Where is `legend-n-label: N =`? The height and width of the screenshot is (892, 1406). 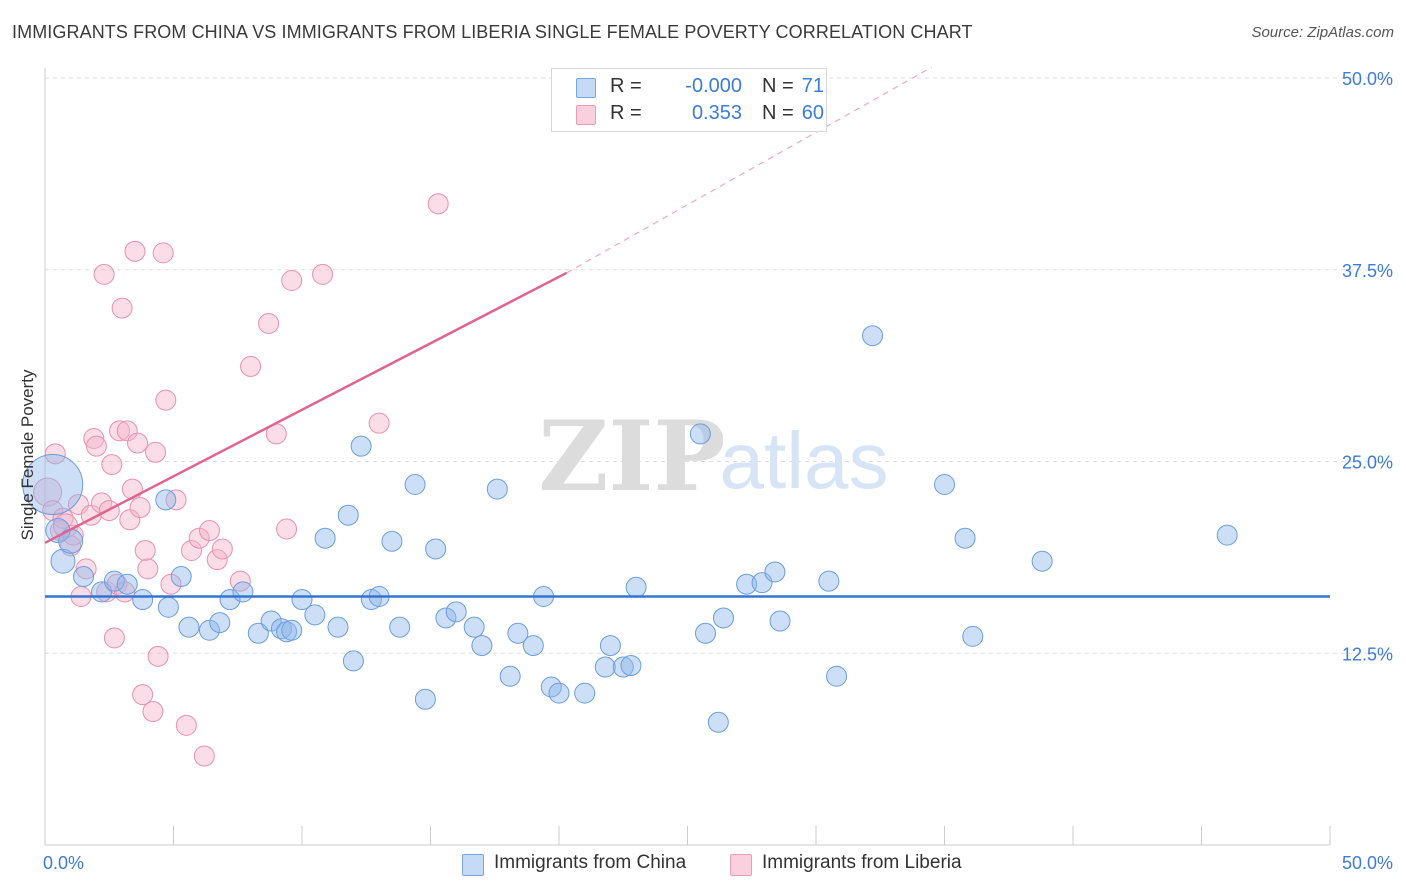
legend-n-label: N = is located at coordinates (778, 113).